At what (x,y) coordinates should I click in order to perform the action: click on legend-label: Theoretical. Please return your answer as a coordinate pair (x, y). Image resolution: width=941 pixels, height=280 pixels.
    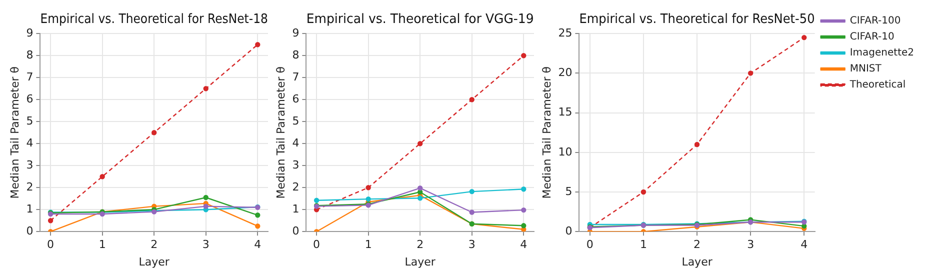
    Looking at the image, I should click on (877, 85).